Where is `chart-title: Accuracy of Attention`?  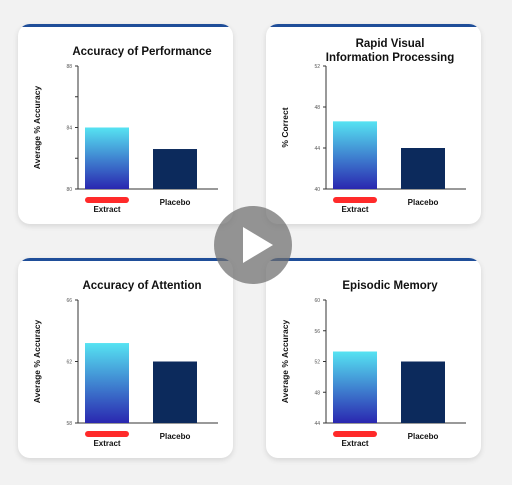 chart-title: Accuracy of Attention is located at coordinates (141, 286).